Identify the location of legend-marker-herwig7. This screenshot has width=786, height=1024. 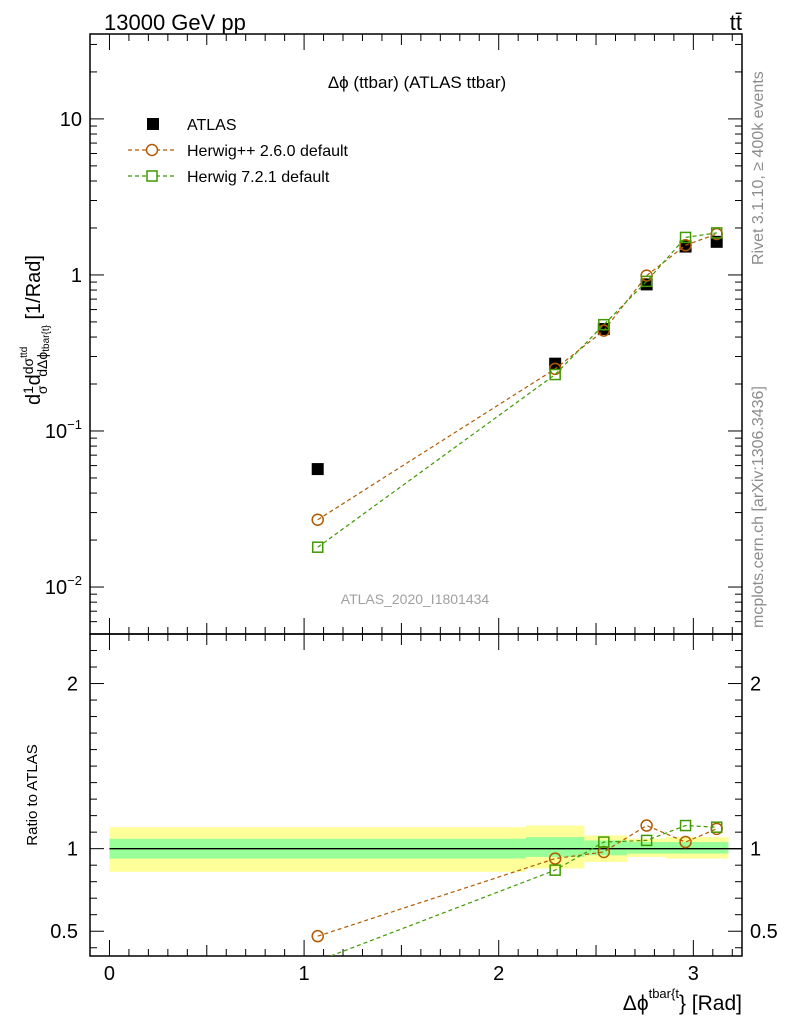
(152, 176).